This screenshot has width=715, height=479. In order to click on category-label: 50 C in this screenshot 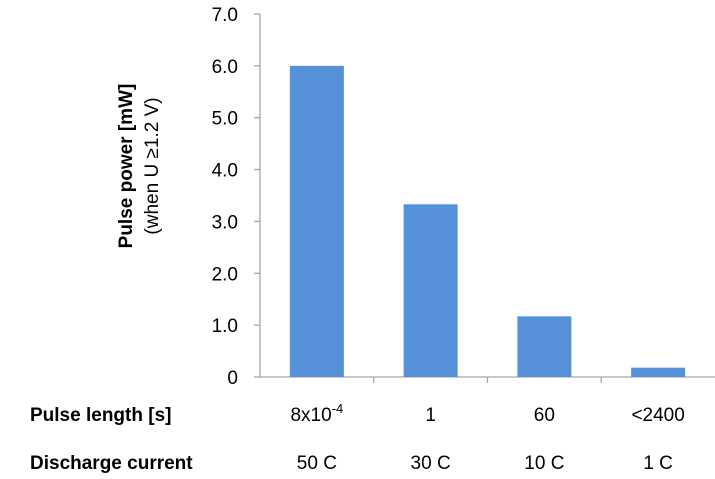, I will do `click(317, 463)`.